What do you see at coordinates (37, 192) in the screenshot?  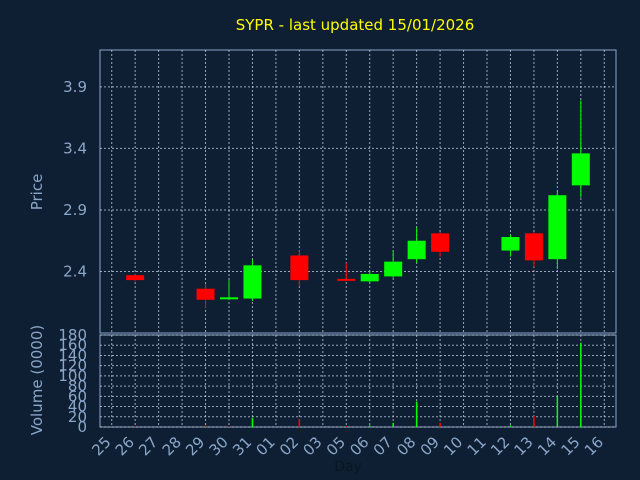 I see `price-axis-label: Price` at bounding box center [37, 192].